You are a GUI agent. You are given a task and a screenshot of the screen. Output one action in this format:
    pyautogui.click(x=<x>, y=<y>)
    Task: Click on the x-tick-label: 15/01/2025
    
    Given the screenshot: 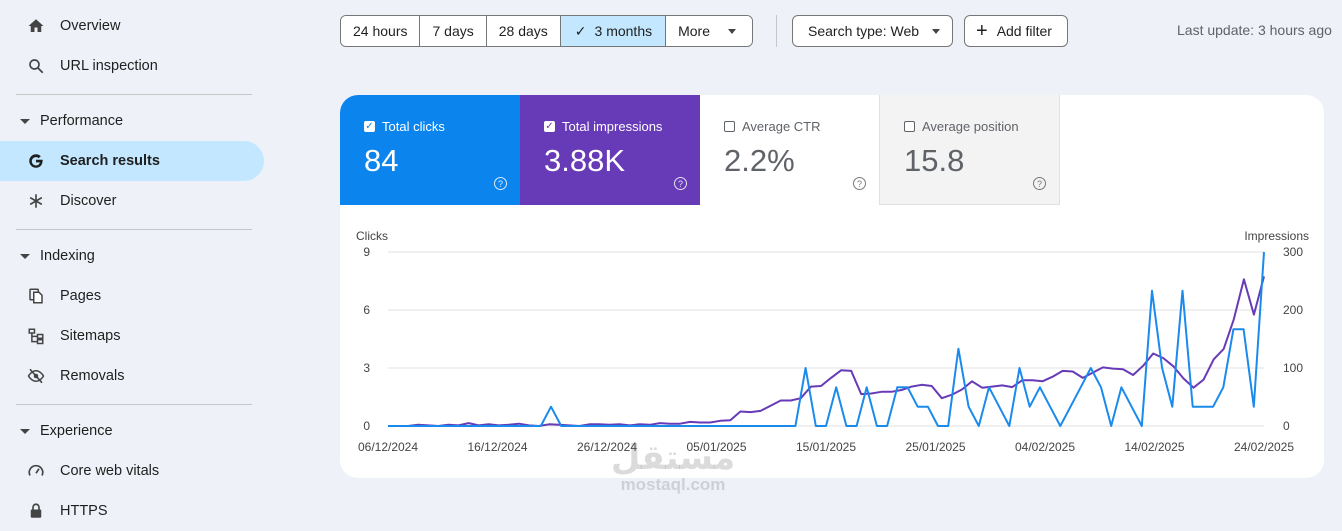 What is the action you would take?
    pyautogui.click(x=826, y=447)
    